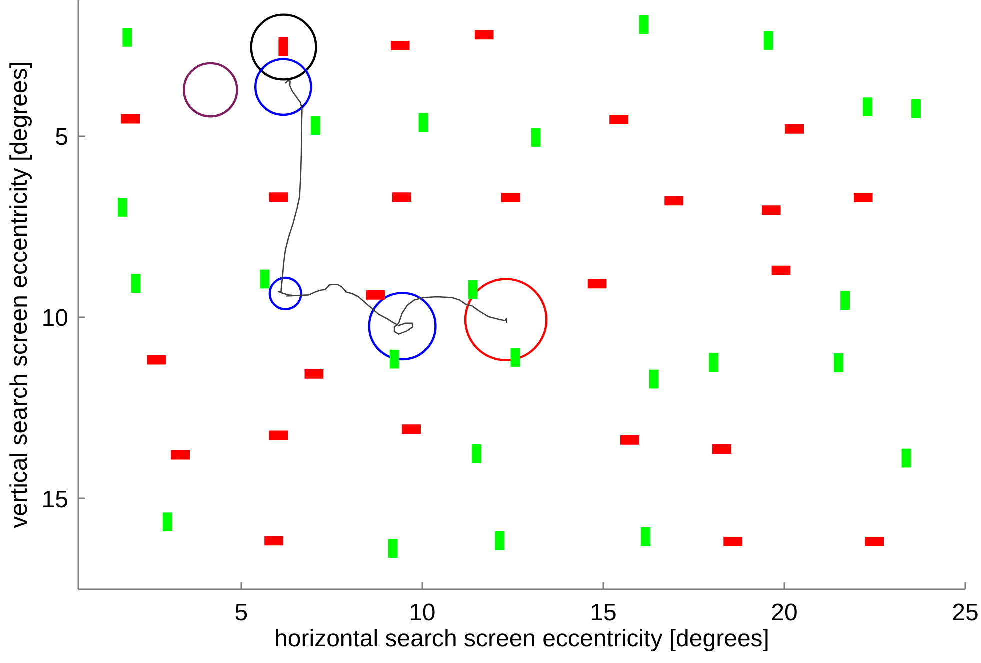 The height and width of the screenshot is (663, 981). What do you see at coordinates (784, 613) in the screenshot?
I see `x-tick-label: 20` at bounding box center [784, 613].